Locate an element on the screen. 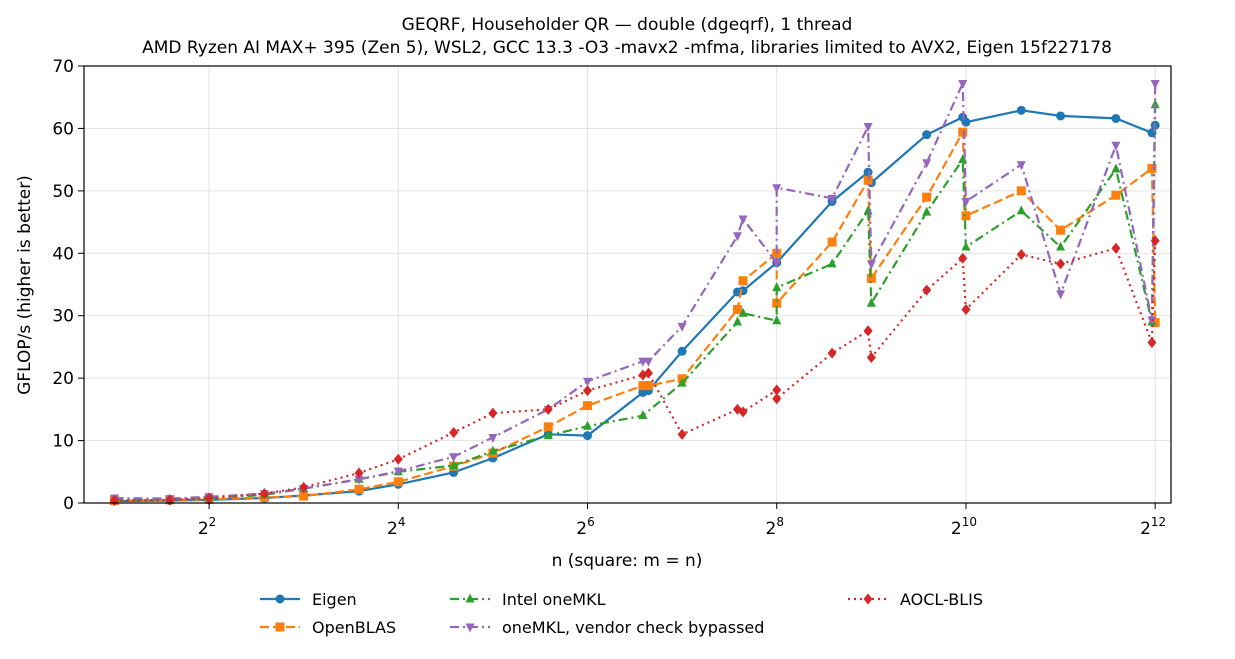  y-tick-label: 50 is located at coordinates (63, 192).